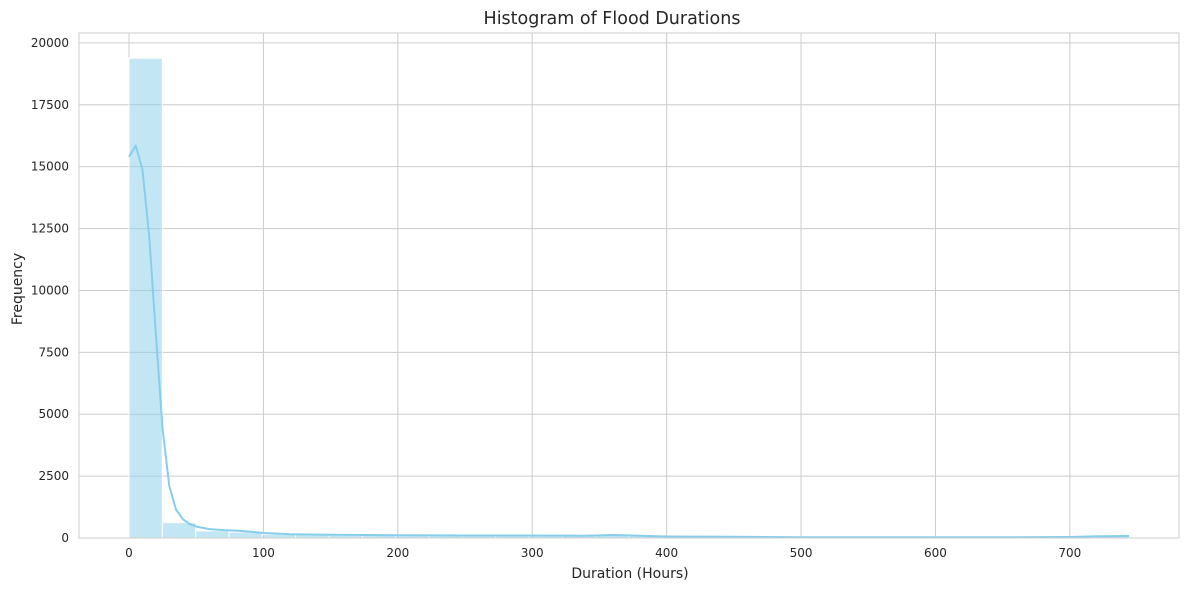  Describe the element at coordinates (18, 289) in the screenshot. I see `y-axis-label: Frequency` at that location.